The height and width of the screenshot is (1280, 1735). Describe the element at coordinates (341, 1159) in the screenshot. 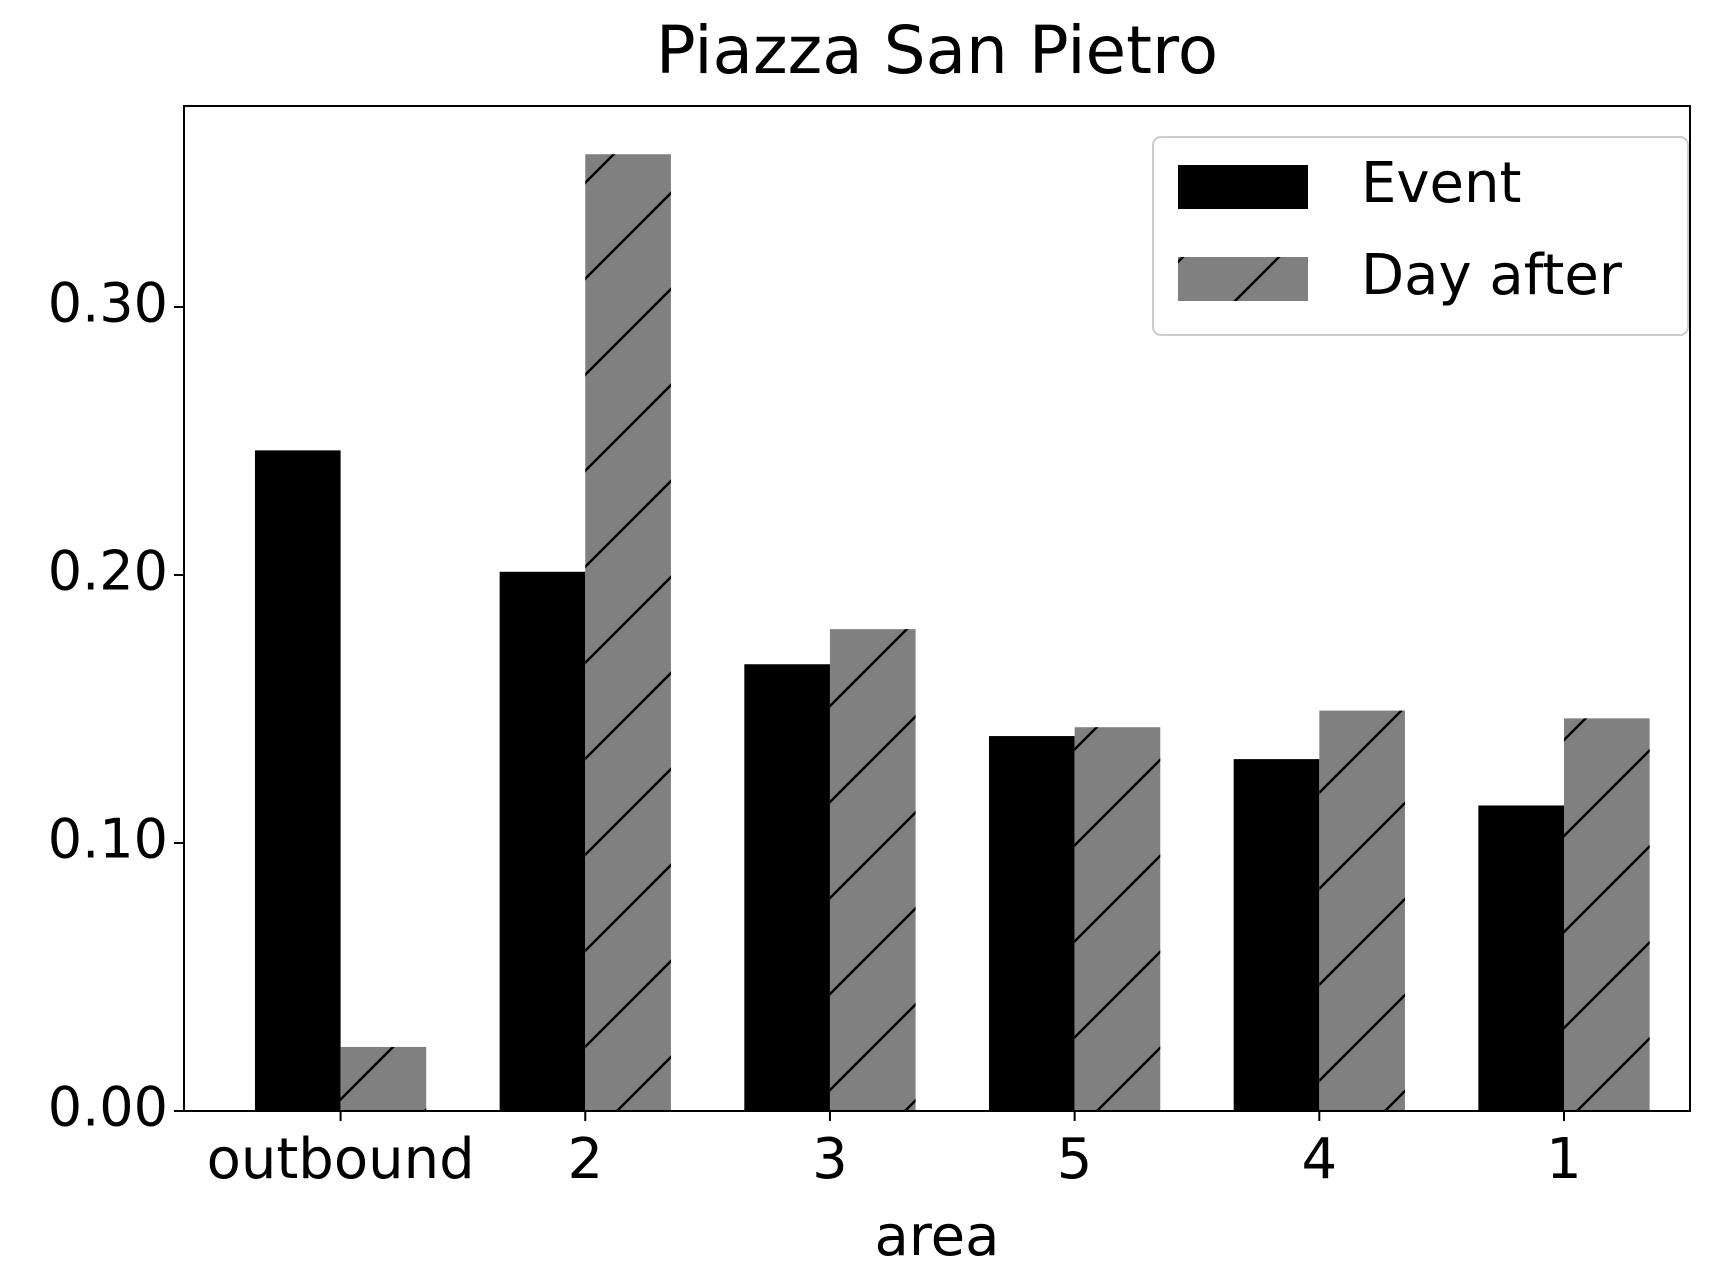

I see `x-tick-label: outbound` at that location.